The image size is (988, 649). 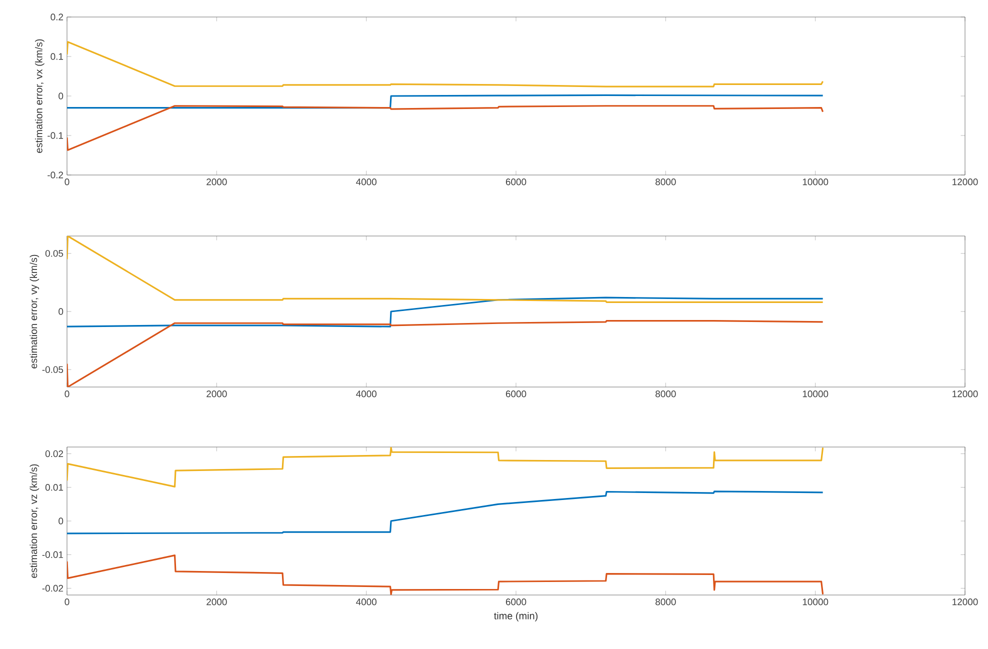 I want to click on y-tick-label: 0.2, so click(x=57, y=17).